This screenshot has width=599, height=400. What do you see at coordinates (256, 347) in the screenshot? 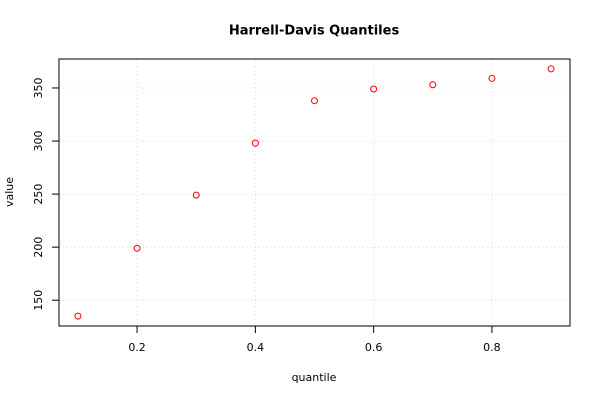
I see `x-tick-label: 0.4` at bounding box center [256, 347].